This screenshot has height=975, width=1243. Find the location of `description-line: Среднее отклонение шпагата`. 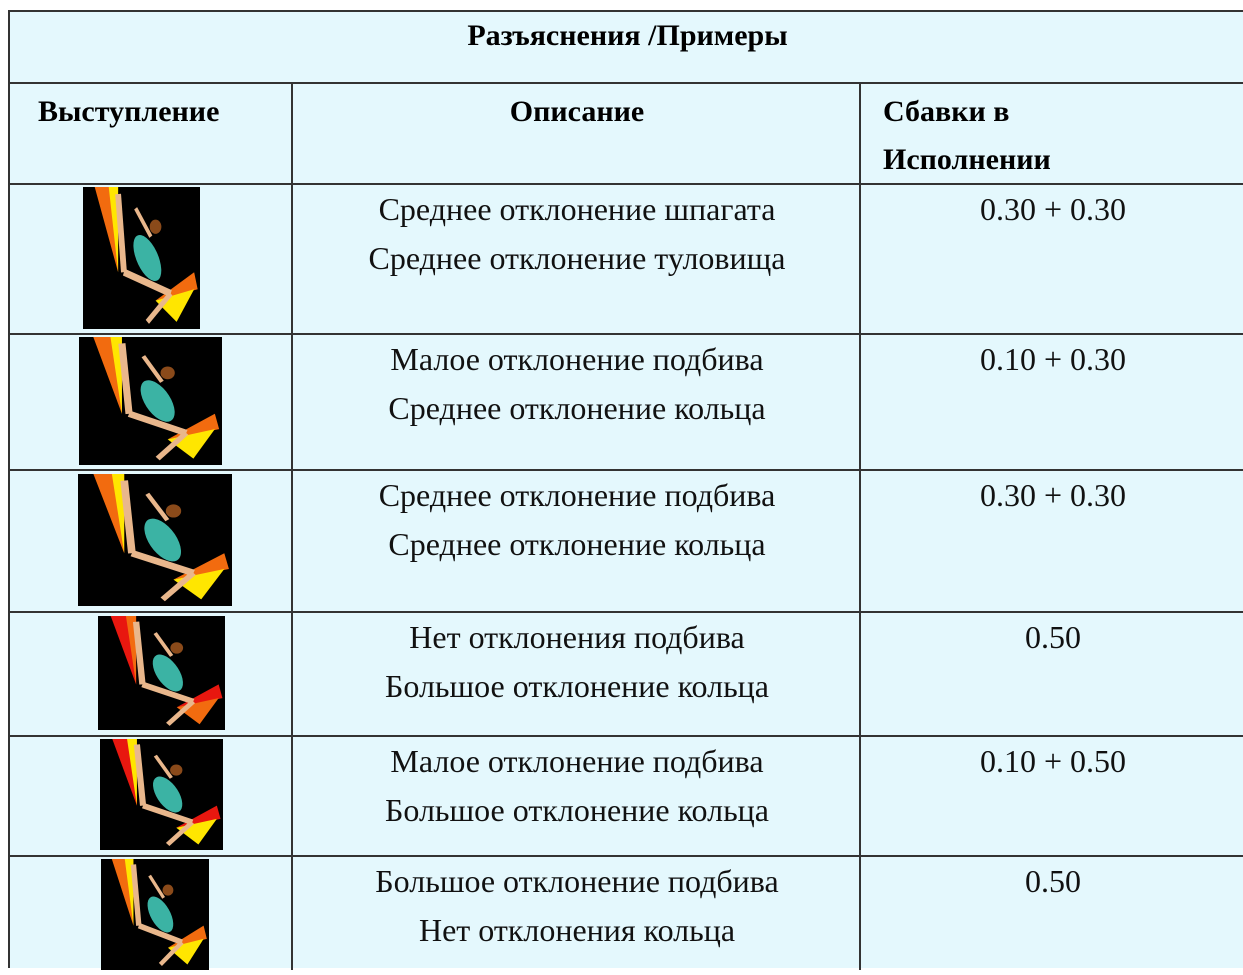

description-line: Среднее отклонение шпагата is located at coordinates (577, 209).